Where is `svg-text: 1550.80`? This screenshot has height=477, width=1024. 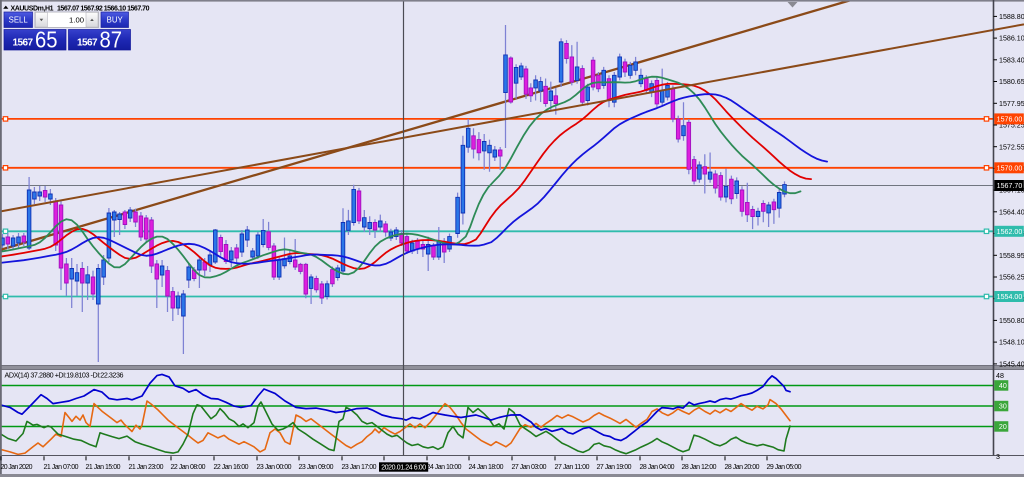 svg-text: 1550.80 is located at coordinates (1011, 321).